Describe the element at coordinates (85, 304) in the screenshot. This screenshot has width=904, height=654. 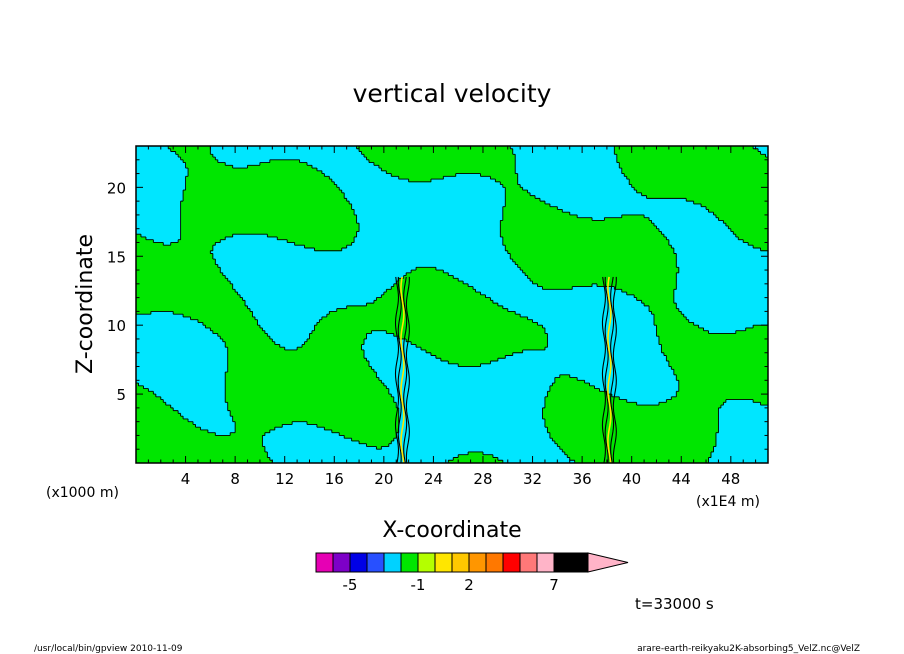
I see `y-axis-label: Z-coordinate` at that location.